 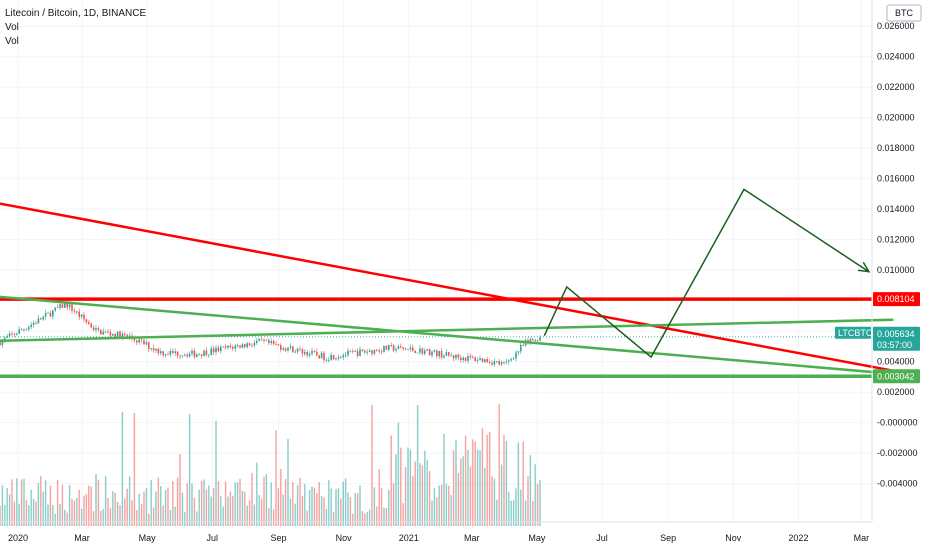 I want to click on y-tick-label: -0.004000, so click(x=897, y=484).